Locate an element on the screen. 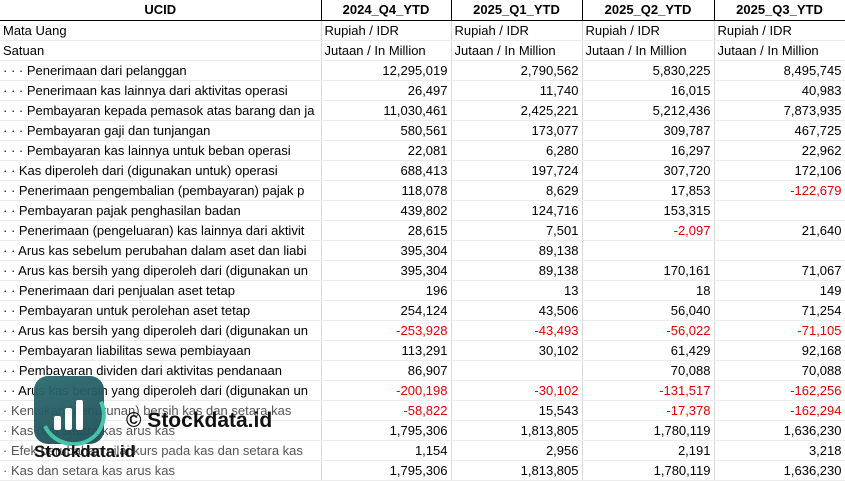 This screenshot has height=481, width=845. value-cell: 71,254 is located at coordinates (779, 310).